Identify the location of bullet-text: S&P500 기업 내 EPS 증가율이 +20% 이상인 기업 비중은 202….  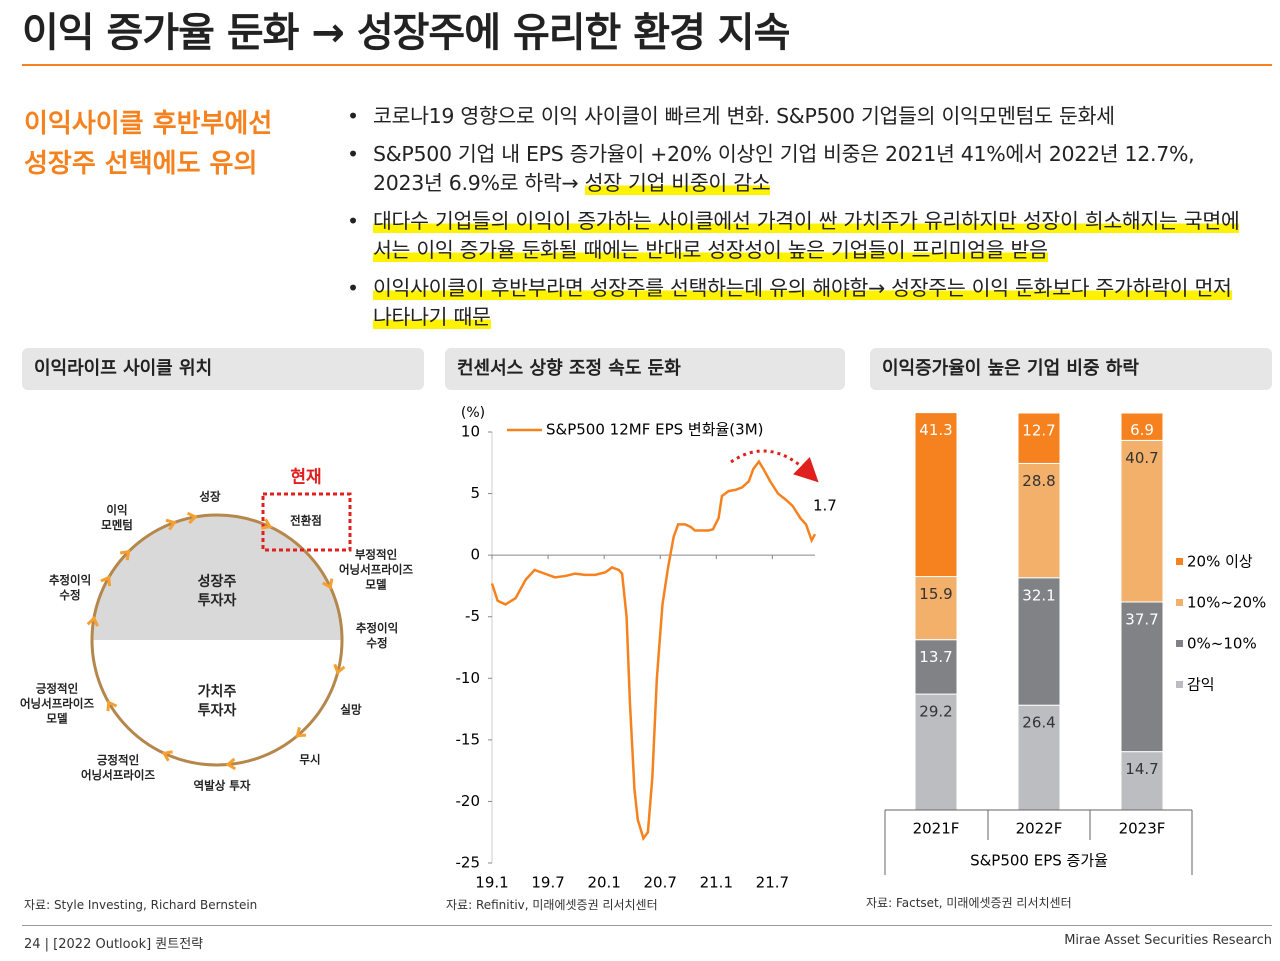
(784, 168).